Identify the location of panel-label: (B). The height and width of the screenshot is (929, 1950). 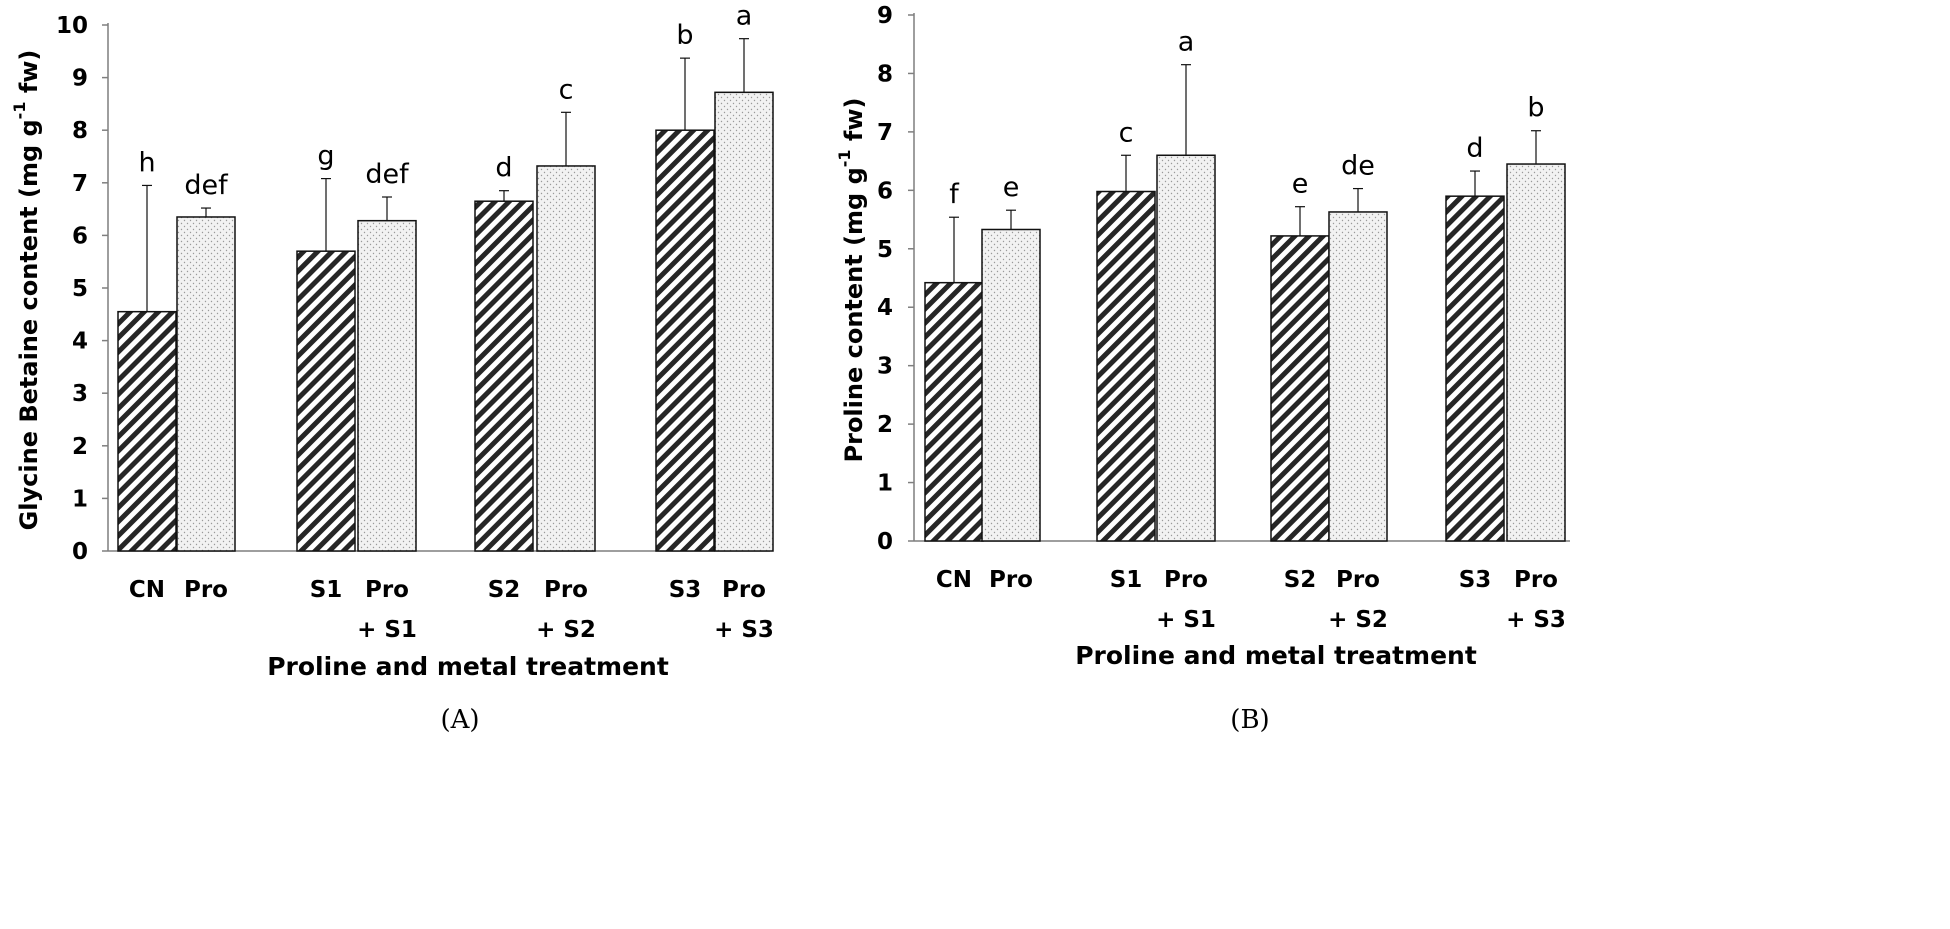
(1249, 720).